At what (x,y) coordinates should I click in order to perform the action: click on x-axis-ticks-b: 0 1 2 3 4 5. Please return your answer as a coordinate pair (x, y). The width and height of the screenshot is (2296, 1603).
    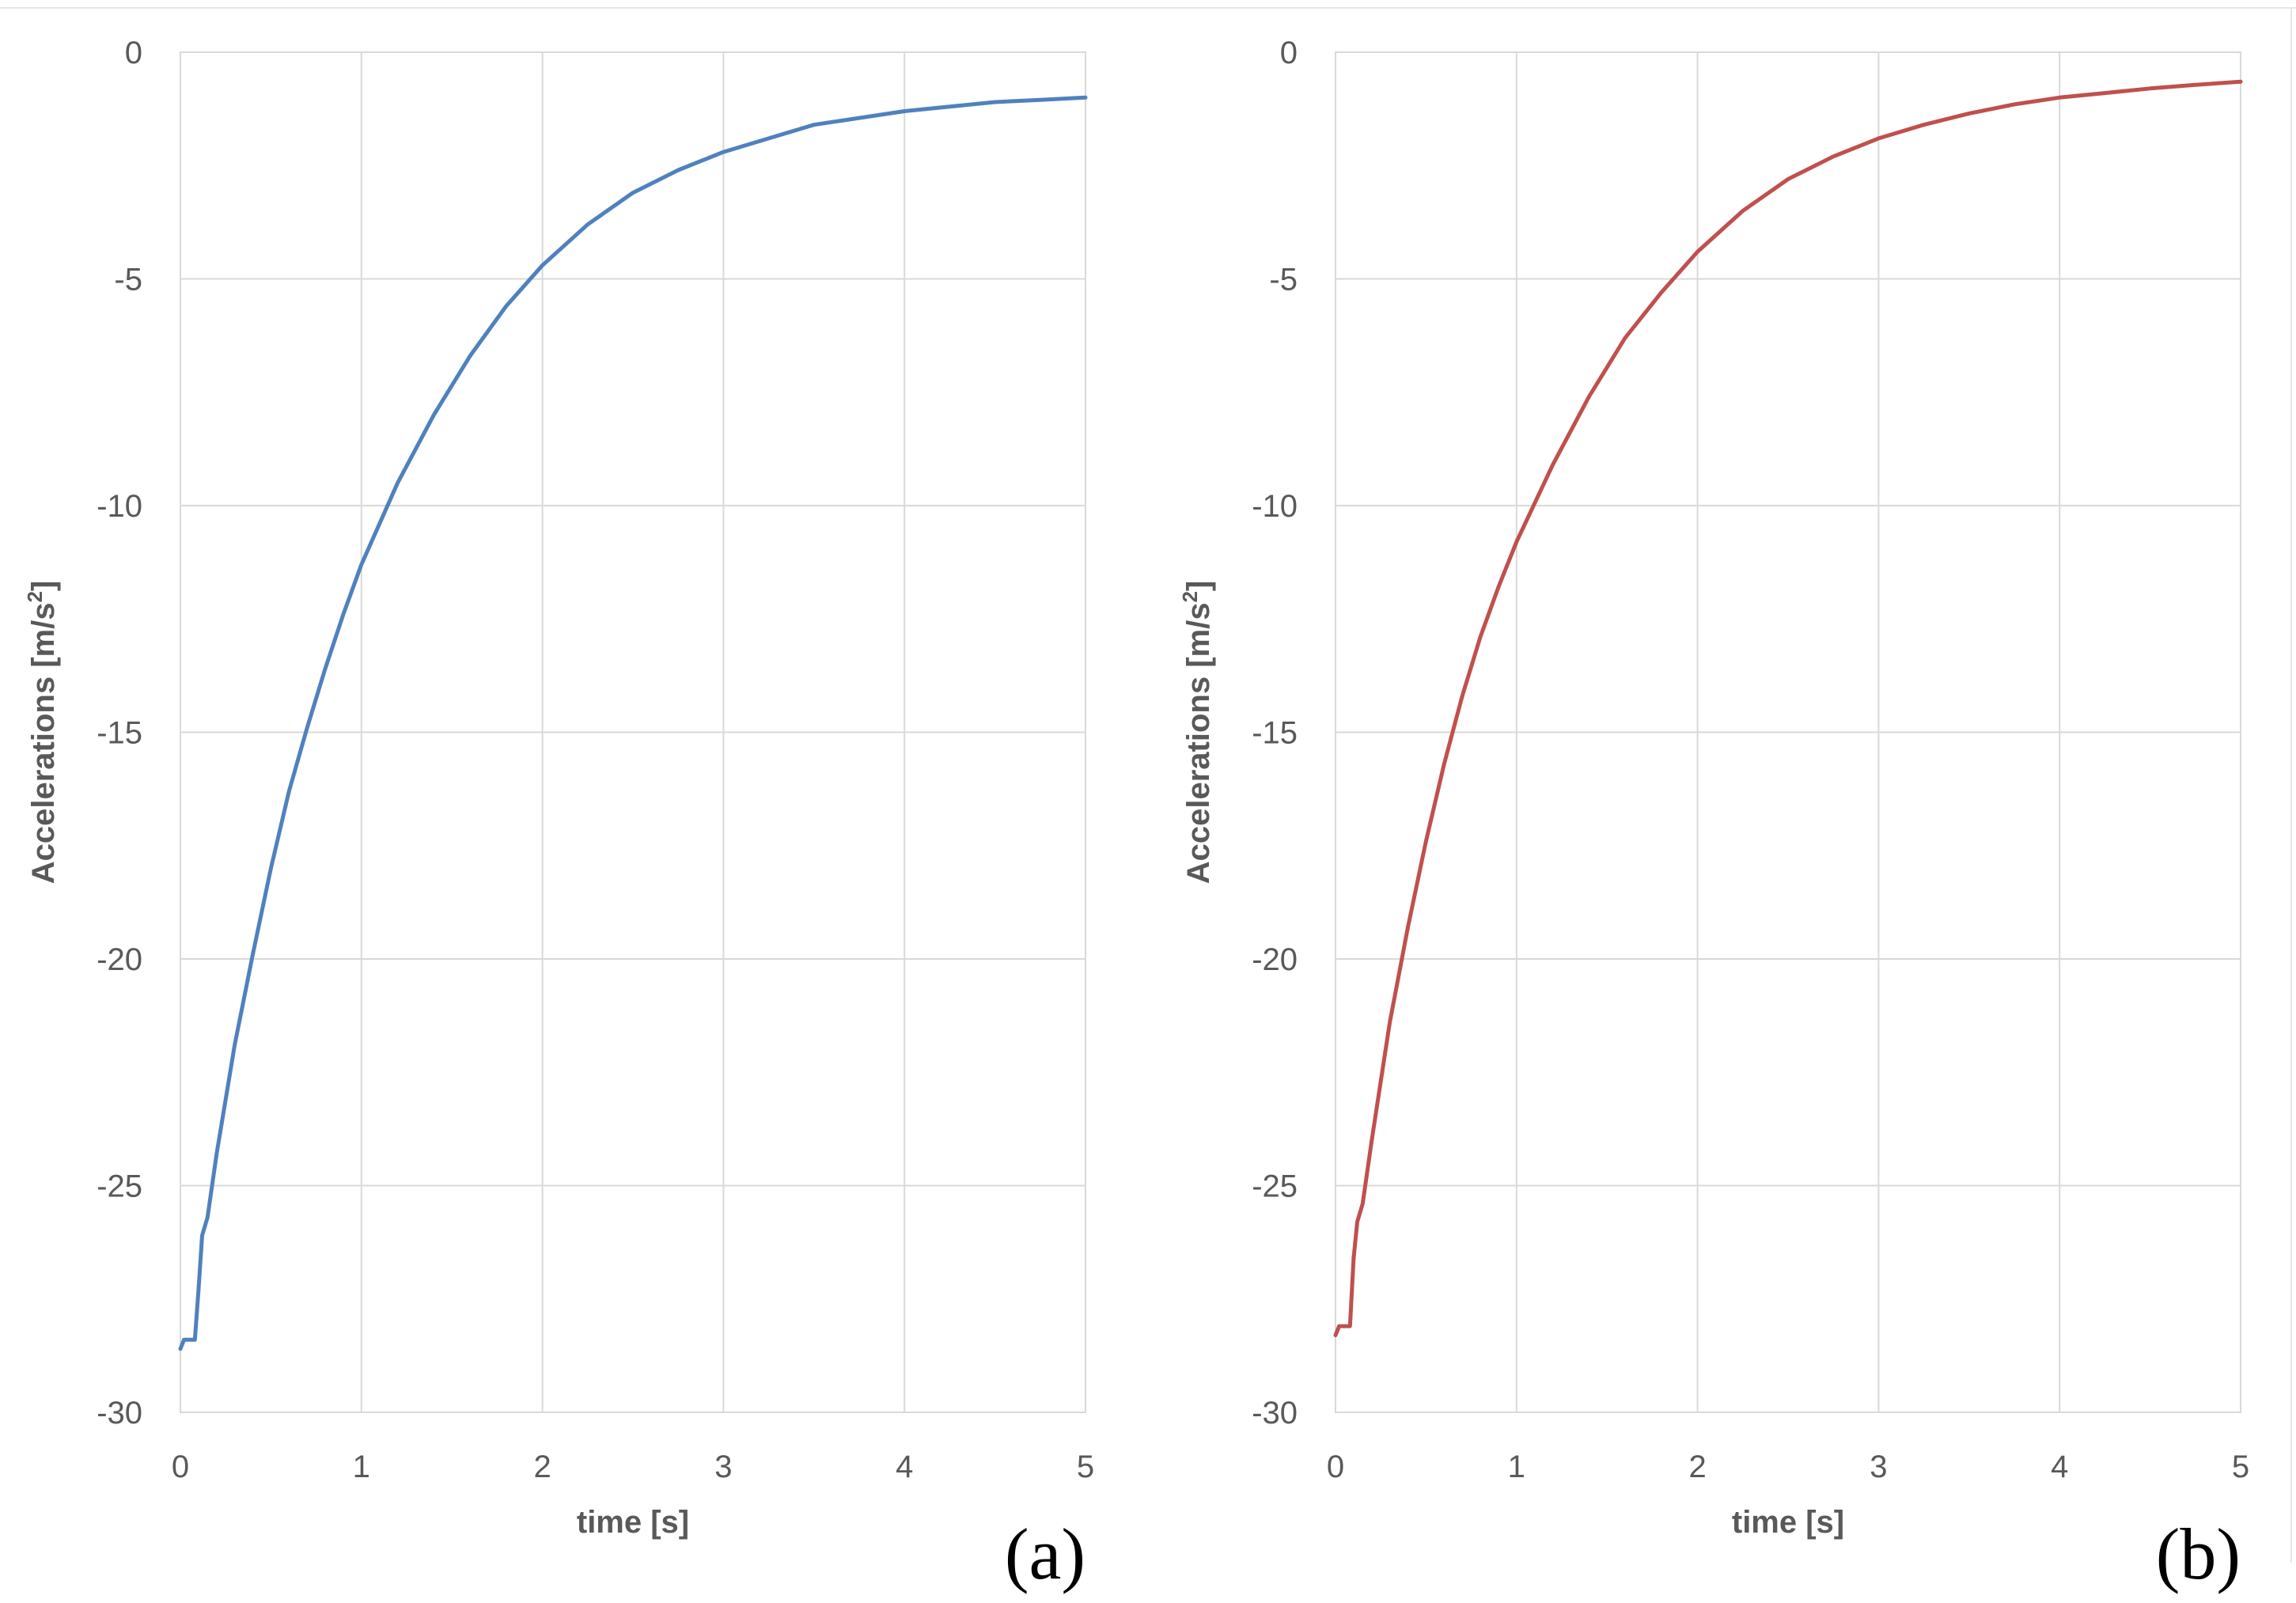
    Looking at the image, I should click on (1788, 1467).